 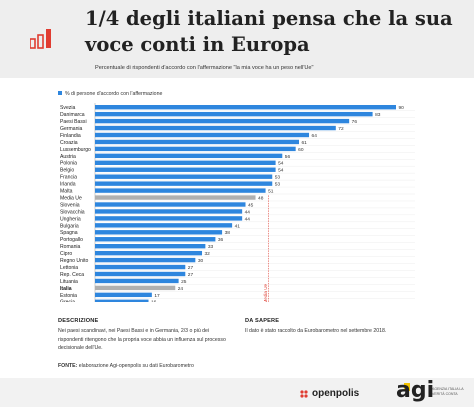 What do you see at coordinates (66, 192) in the screenshot?
I see `category-label: Malta` at bounding box center [66, 192].